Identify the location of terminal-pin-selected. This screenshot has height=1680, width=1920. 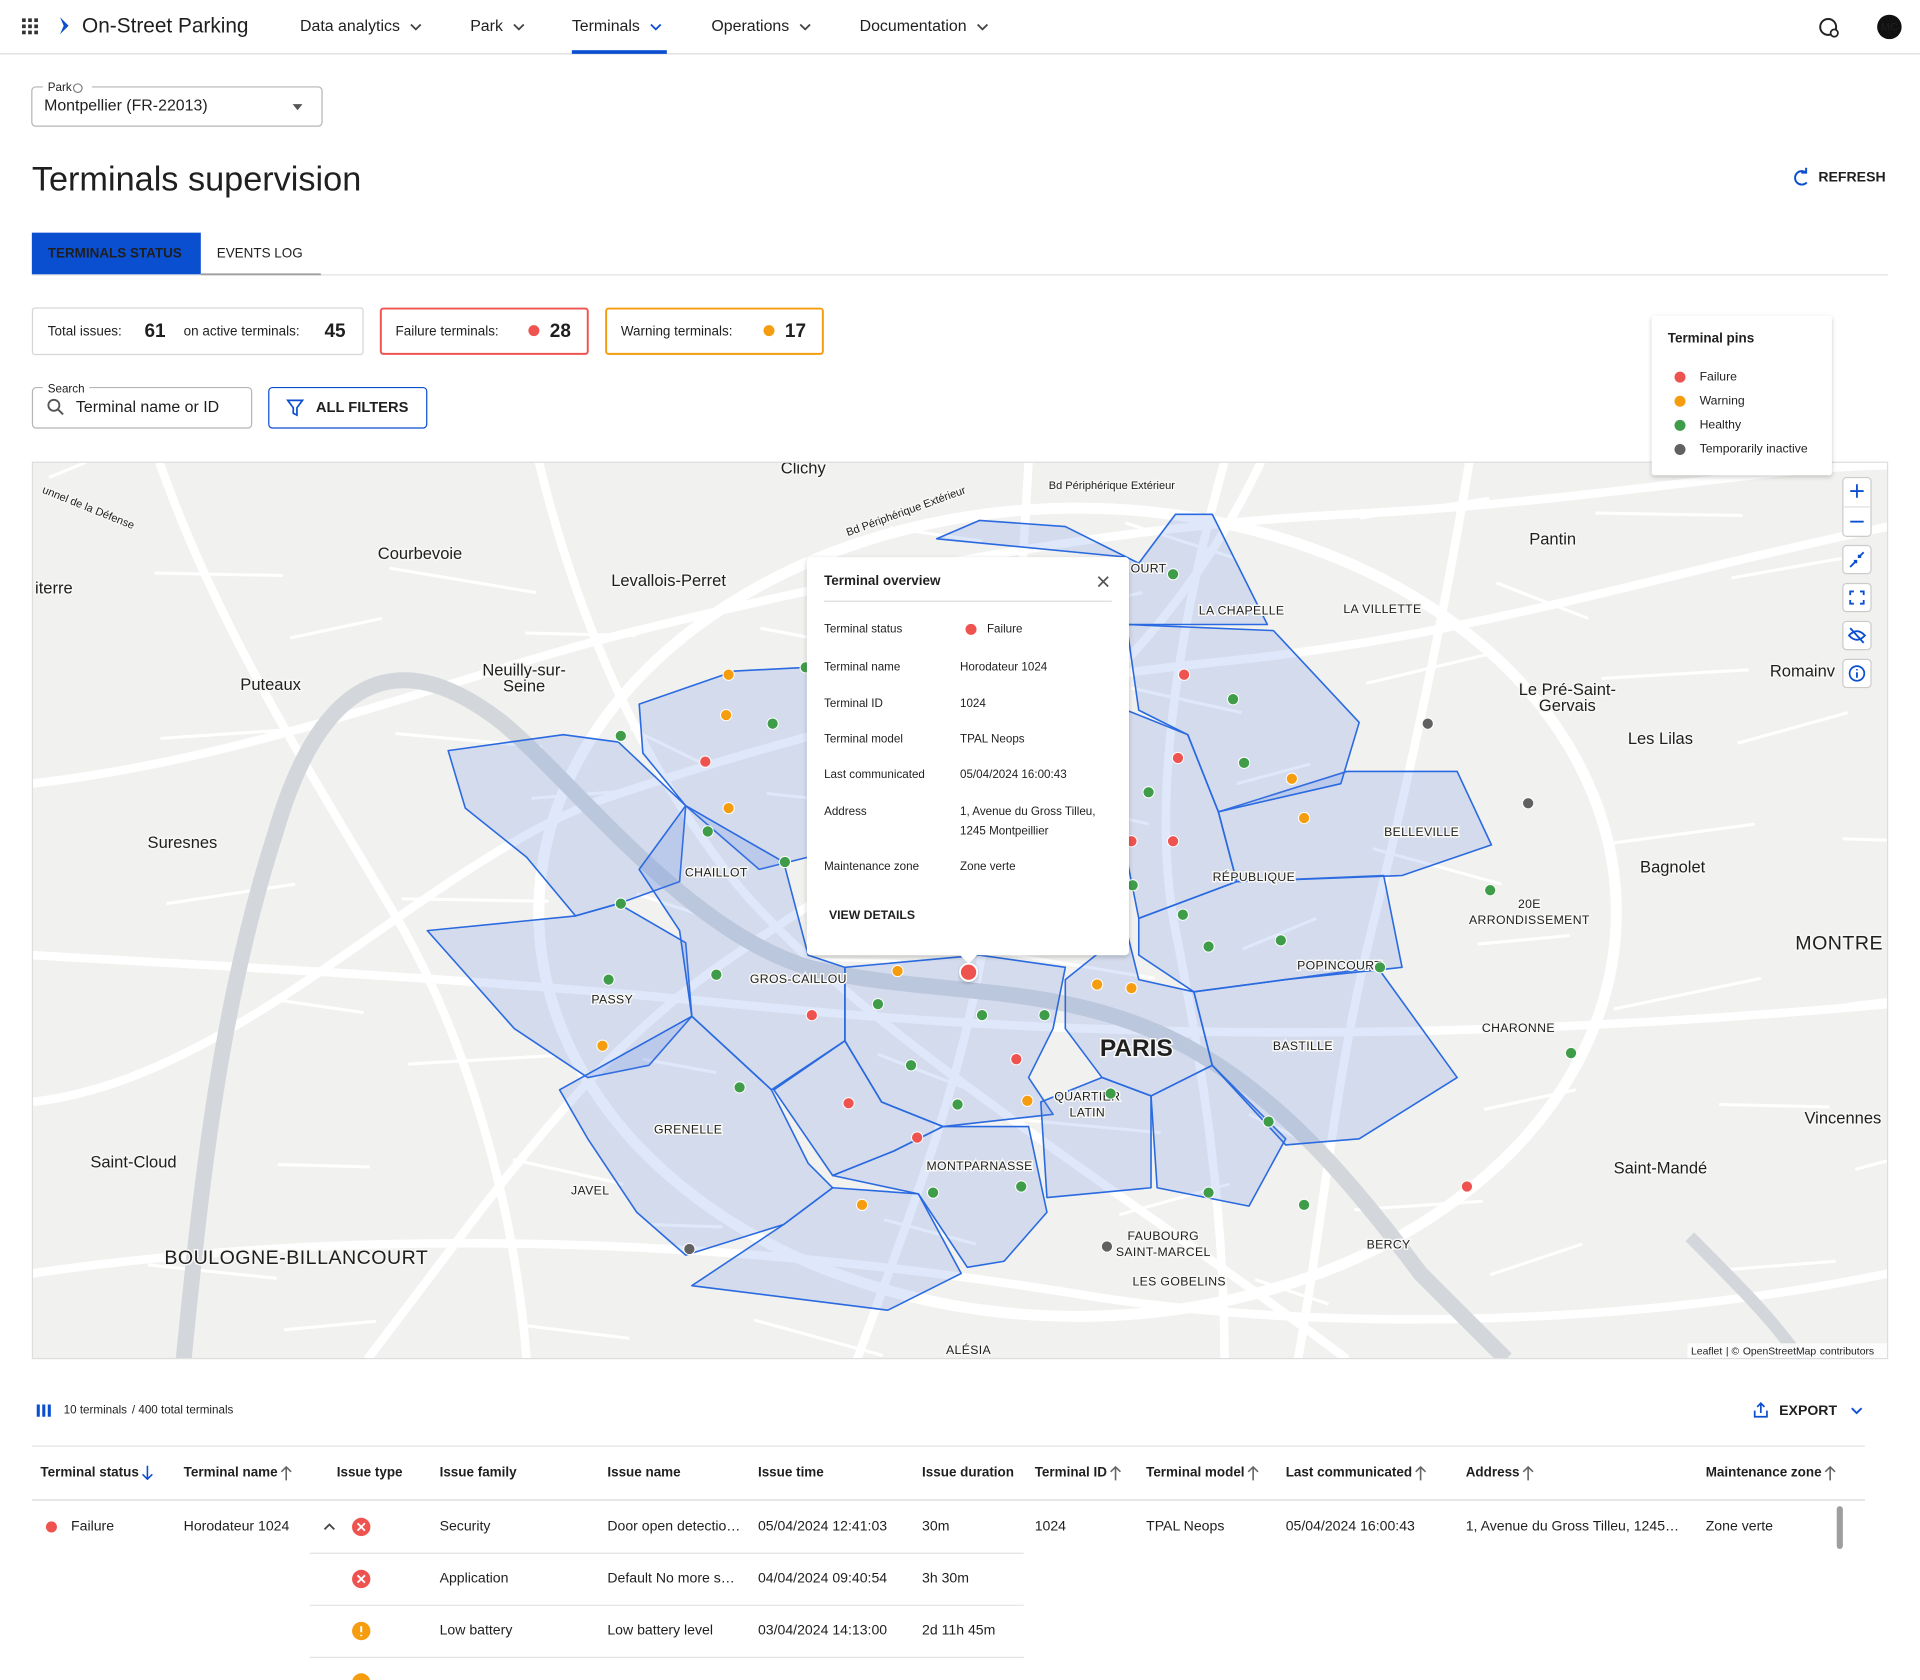
(969, 972).